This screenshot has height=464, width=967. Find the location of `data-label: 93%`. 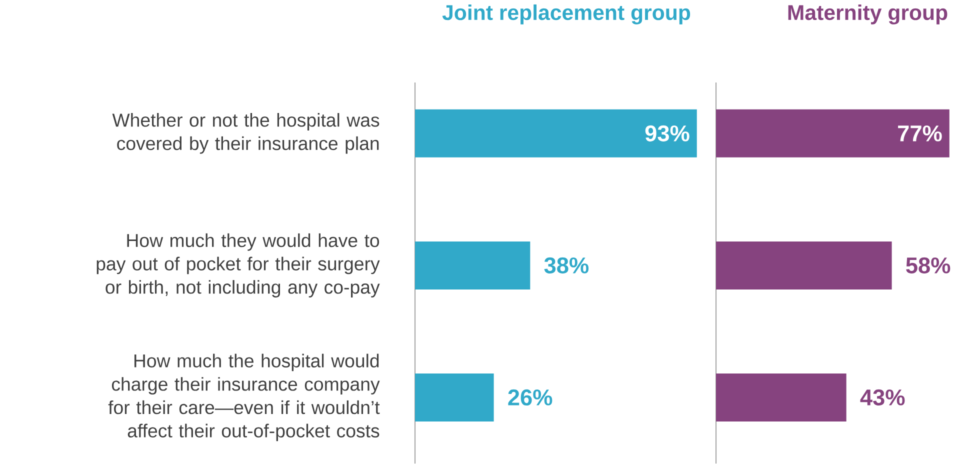

data-label: 93% is located at coordinates (667, 133).